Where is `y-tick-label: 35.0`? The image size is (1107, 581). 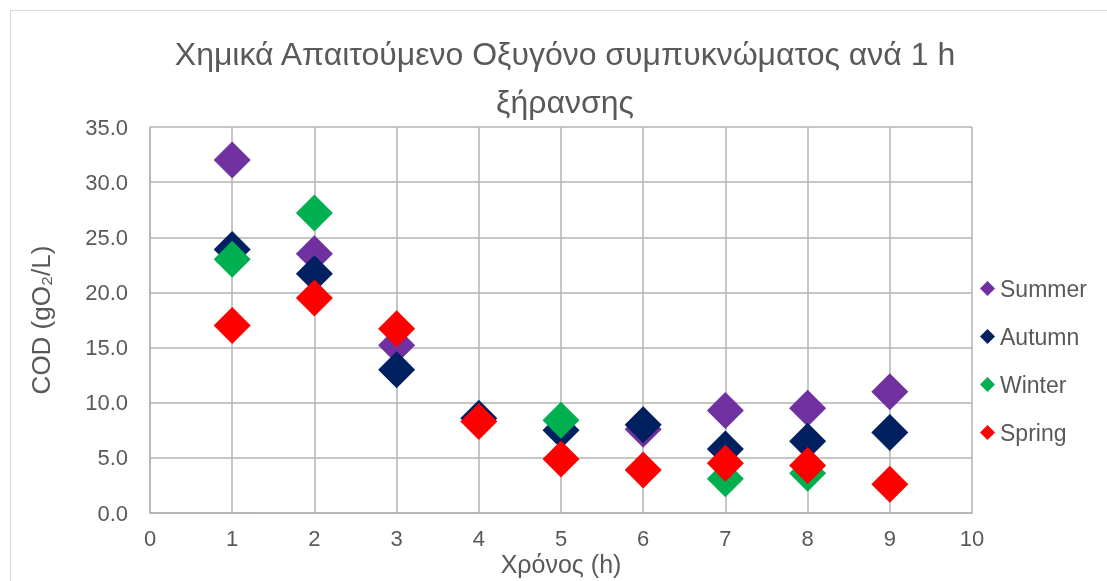 y-tick-label: 35.0 is located at coordinates (106, 127).